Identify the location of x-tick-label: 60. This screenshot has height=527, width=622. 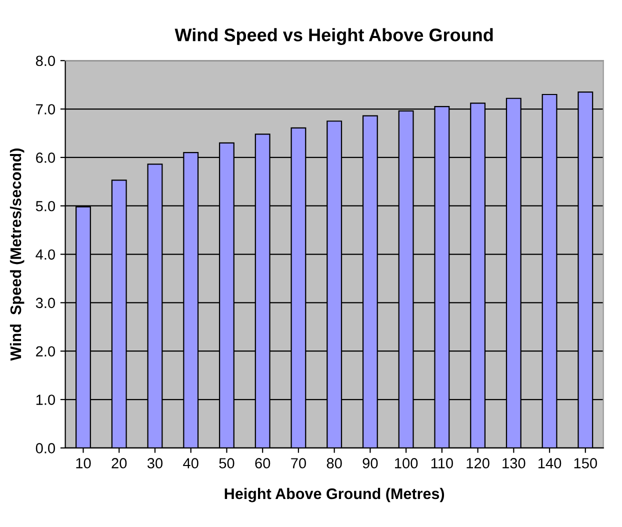
(262, 463).